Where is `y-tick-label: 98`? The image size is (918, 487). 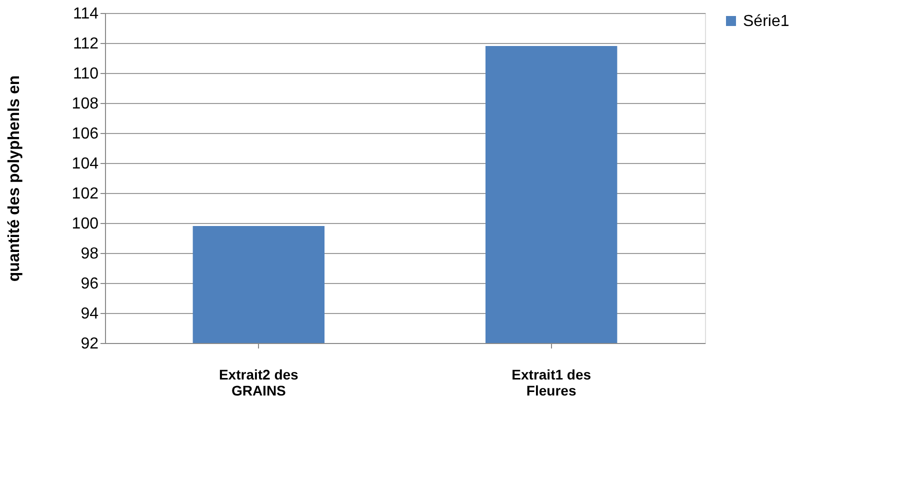
y-tick-label: 98 is located at coordinates (89, 254).